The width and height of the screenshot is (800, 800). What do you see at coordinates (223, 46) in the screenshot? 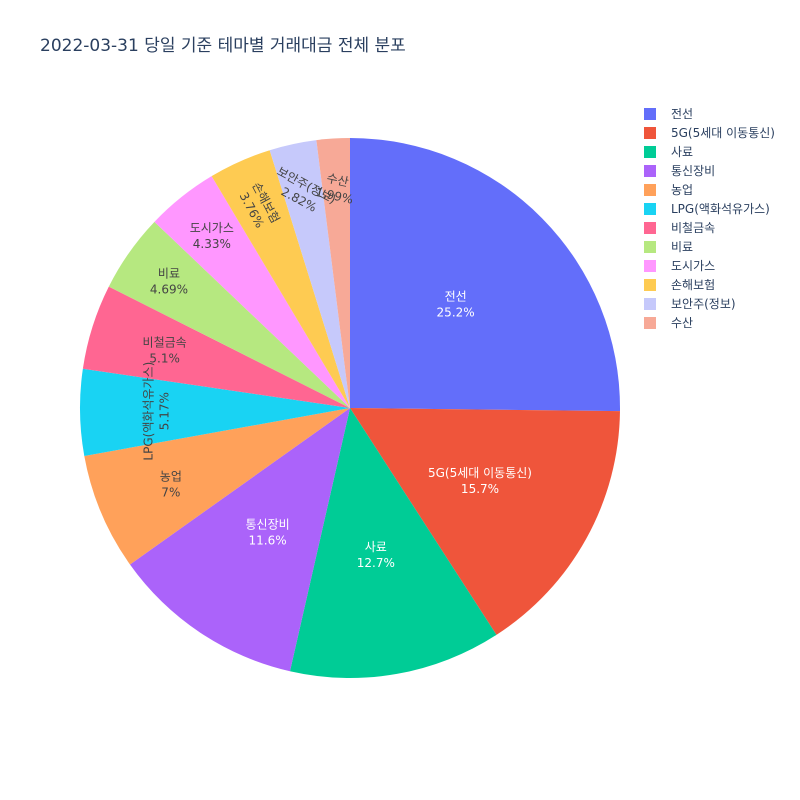
I see `chart-title: 2022-03-31 당일 기준 테마별 거래대금 전체 분포` at bounding box center [223, 46].